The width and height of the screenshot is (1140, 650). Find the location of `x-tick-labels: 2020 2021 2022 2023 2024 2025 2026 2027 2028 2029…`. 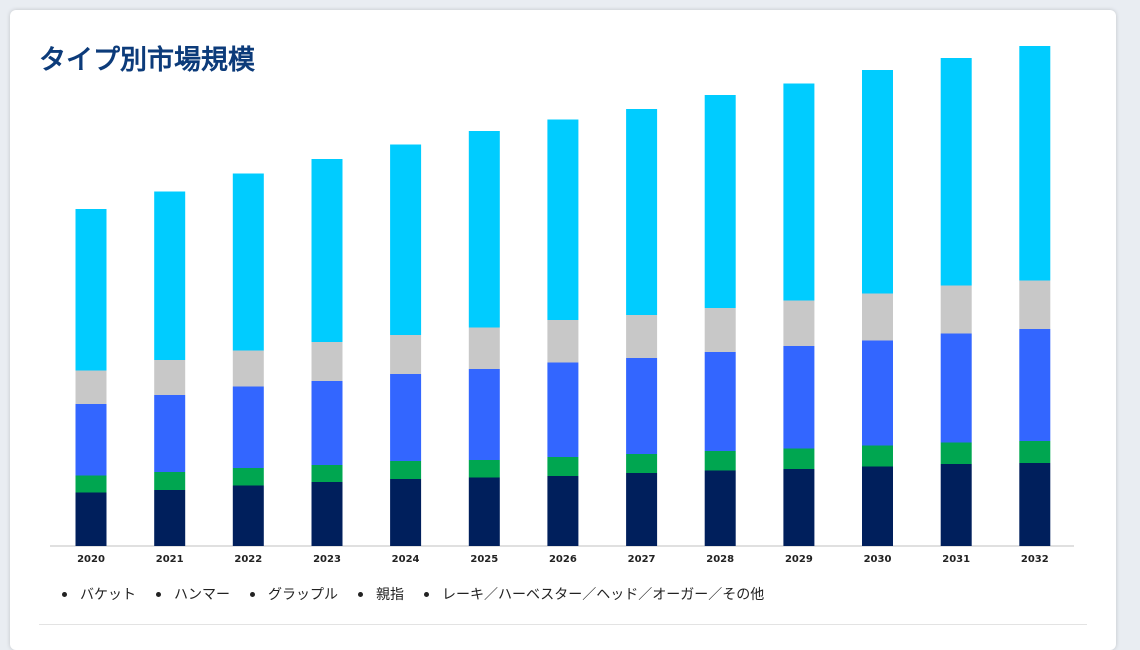

x-tick-labels: 2020 2021 2022 2023 2024 2025 2026 2027 2028 2029… is located at coordinates (563, 559).